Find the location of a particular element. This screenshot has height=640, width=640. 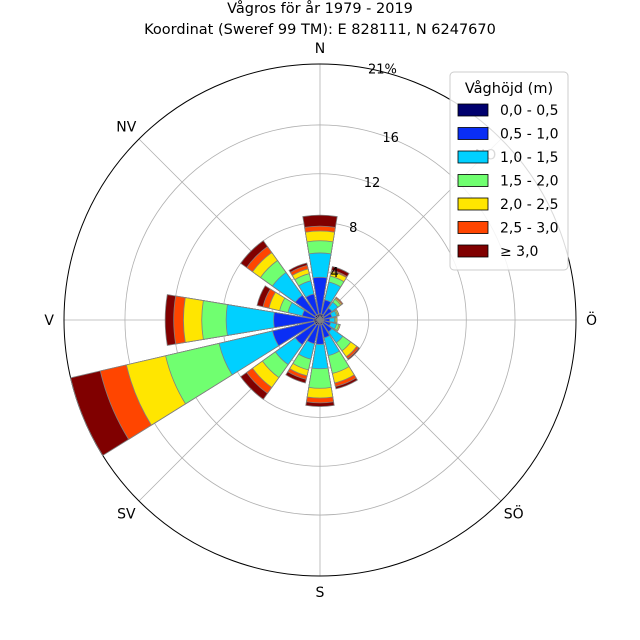

sector-22.5 is located at coordinates (334, 293).